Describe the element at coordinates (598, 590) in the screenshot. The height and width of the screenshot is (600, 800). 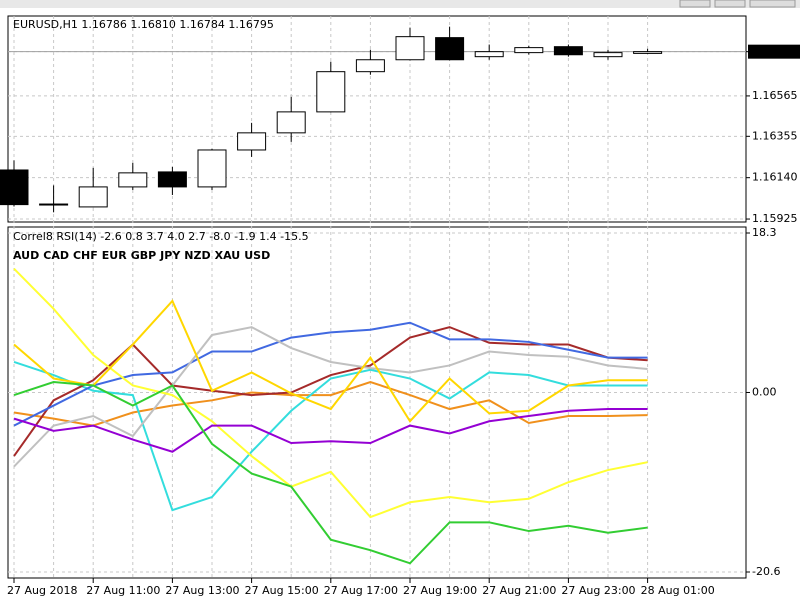
I see `x-tick-label: 27 Aug 23:00` at that location.